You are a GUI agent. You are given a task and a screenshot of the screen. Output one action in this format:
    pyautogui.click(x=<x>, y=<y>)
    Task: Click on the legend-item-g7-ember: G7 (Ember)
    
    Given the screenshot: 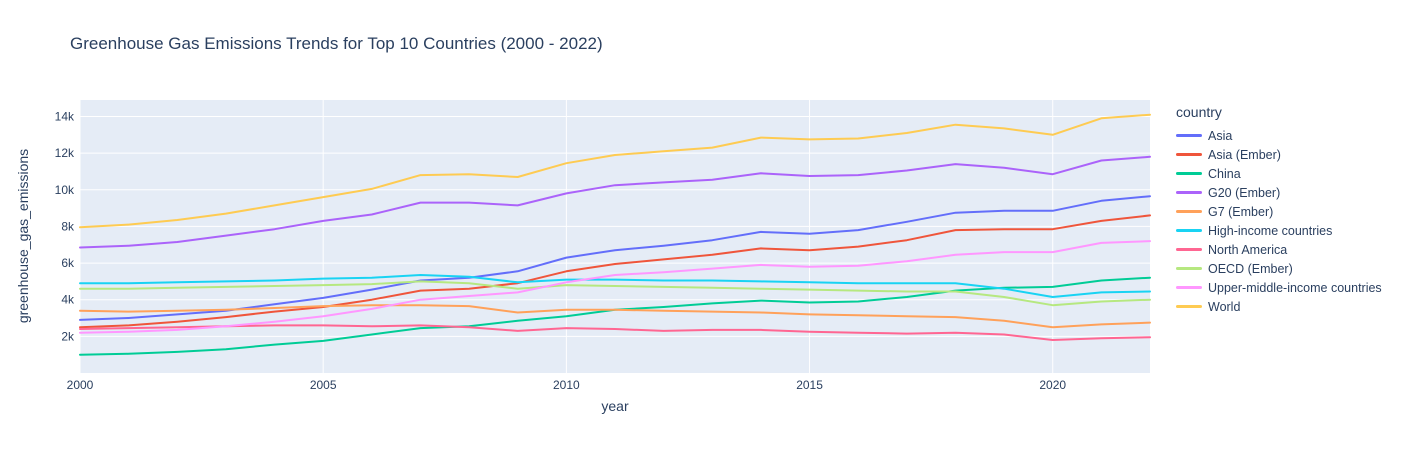 What is the action you would take?
    pyautogui.click(x=1279, y=211)
    